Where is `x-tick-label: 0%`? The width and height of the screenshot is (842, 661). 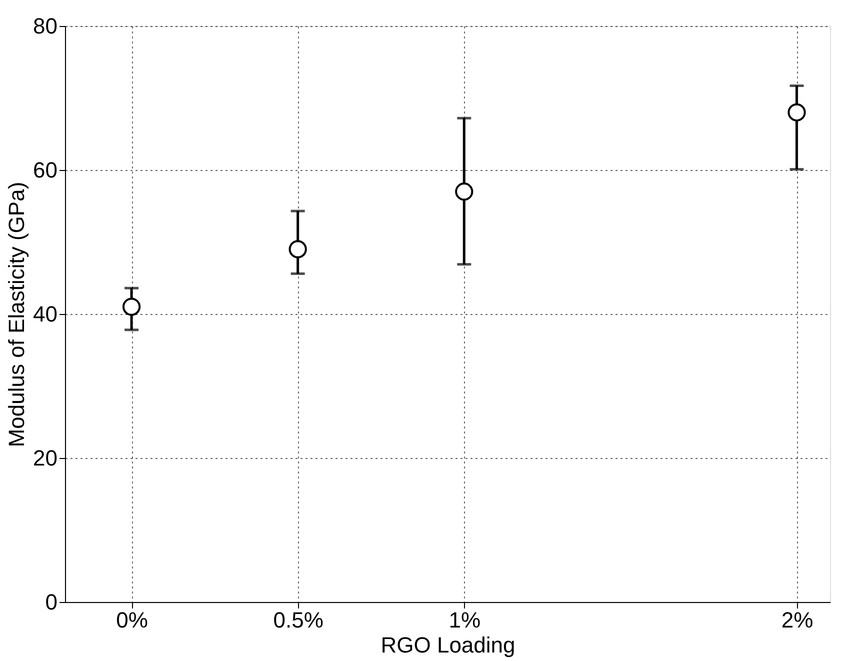 x-tick-label: 0% is located at coordinates (132, 620).